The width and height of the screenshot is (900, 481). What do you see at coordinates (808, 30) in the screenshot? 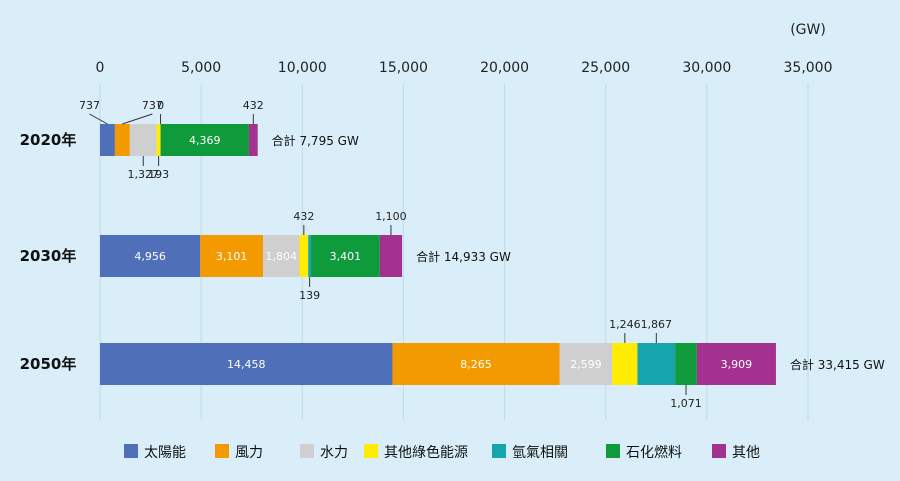
I see `unit-label: (GW)` at bounding box center [808, 30].